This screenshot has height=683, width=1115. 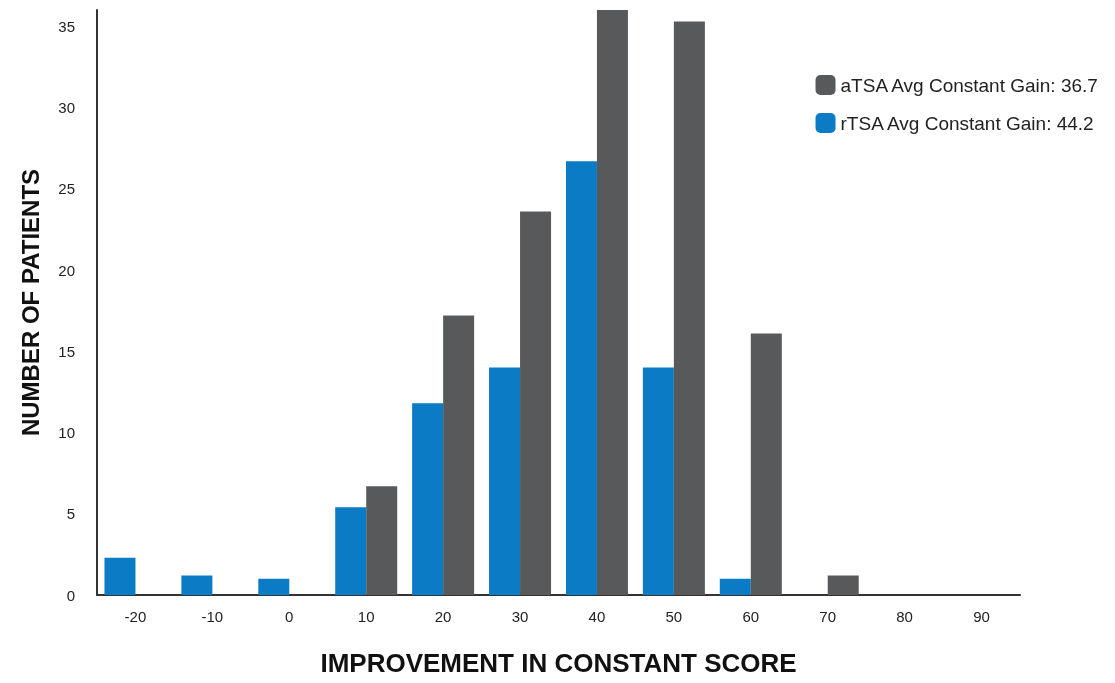 I want to click on y-tick-label: 20, so click(x=66, y=270).